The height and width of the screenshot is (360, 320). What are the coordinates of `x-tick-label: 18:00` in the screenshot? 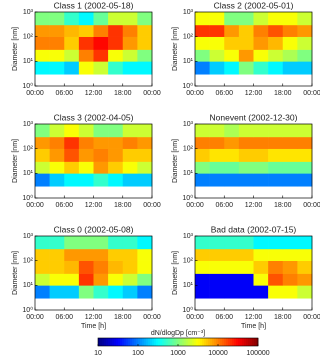 It's located at (123, 93).